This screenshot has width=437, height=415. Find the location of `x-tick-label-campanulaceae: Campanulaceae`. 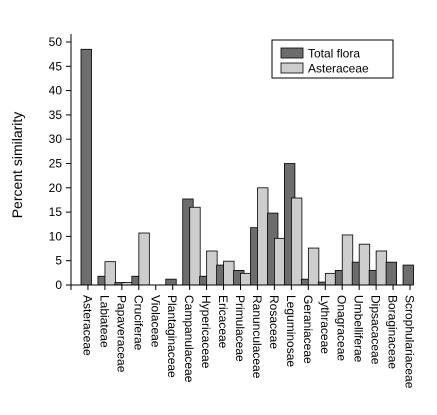

x-tick-label-campanulaceae: Campanulaceae is located at coordinates (189, 339).